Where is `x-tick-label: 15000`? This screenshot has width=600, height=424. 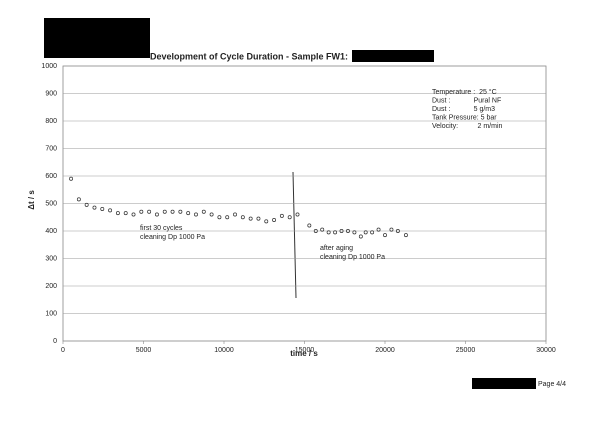
x-tick-label: 15000 is located at coordinates (305, 350).